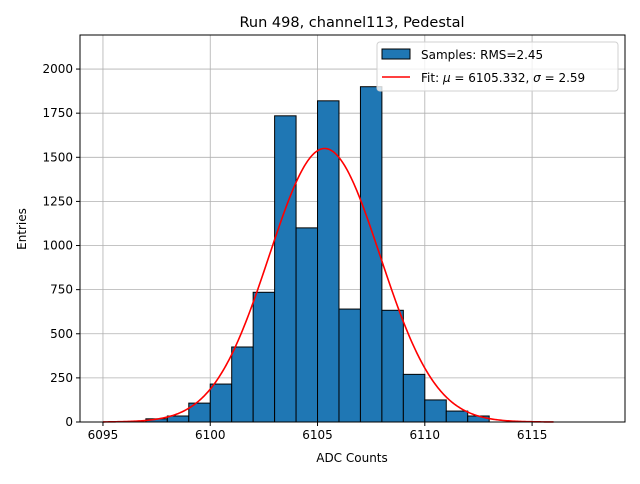  What do you see at coordinates (503, 78) in the screenshot?
I see `legend-fit-label: Fit: μ = 6105.332, σ = 2.59` at bounding box center [503, 78].